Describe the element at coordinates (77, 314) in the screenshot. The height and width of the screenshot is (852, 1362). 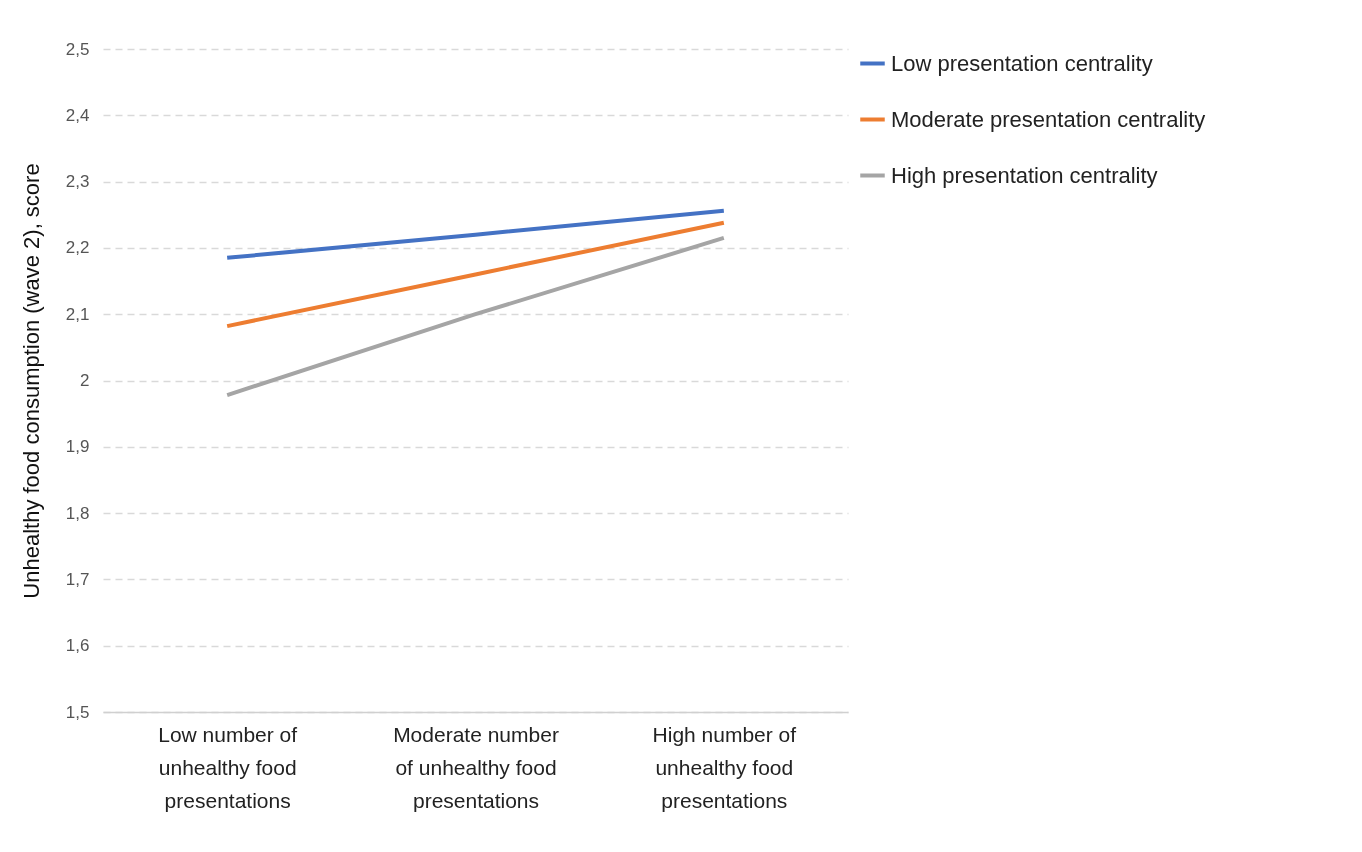
I see `y-tick-label: 2,1` at that location.